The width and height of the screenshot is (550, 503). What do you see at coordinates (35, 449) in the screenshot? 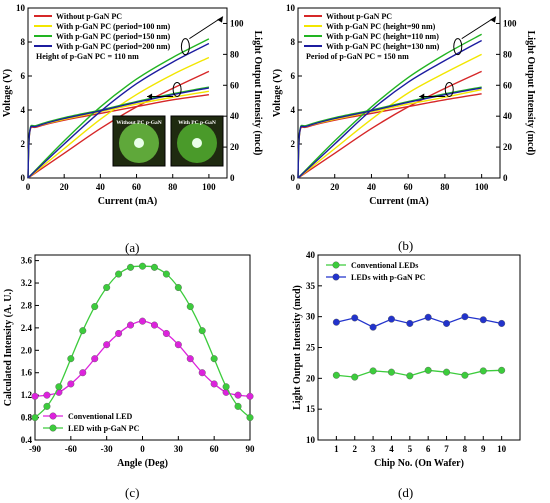
I see `x-tick-label: -90` at bounding box center [35, 449].